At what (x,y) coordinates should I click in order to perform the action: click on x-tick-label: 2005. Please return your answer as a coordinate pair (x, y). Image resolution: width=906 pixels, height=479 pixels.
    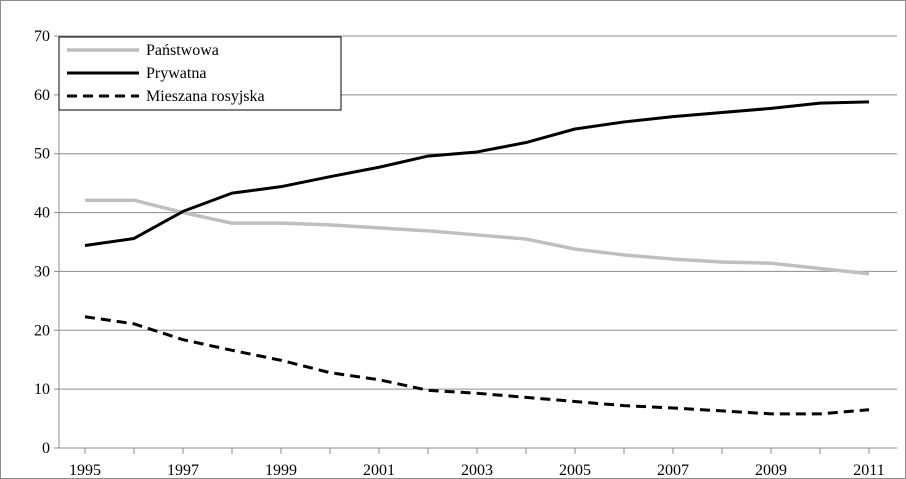
    Looking at the image, I should click on (575, 470).